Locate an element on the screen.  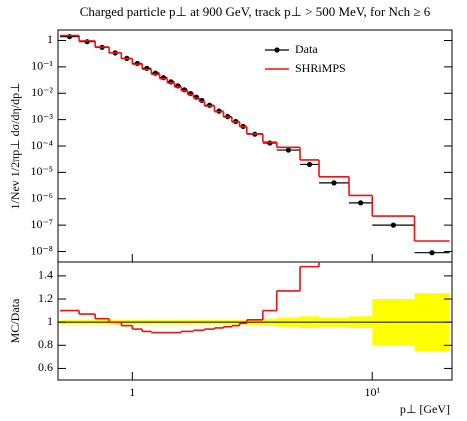
ratio-y-axis-label: MC/Data is located at coordinates (15, 320).